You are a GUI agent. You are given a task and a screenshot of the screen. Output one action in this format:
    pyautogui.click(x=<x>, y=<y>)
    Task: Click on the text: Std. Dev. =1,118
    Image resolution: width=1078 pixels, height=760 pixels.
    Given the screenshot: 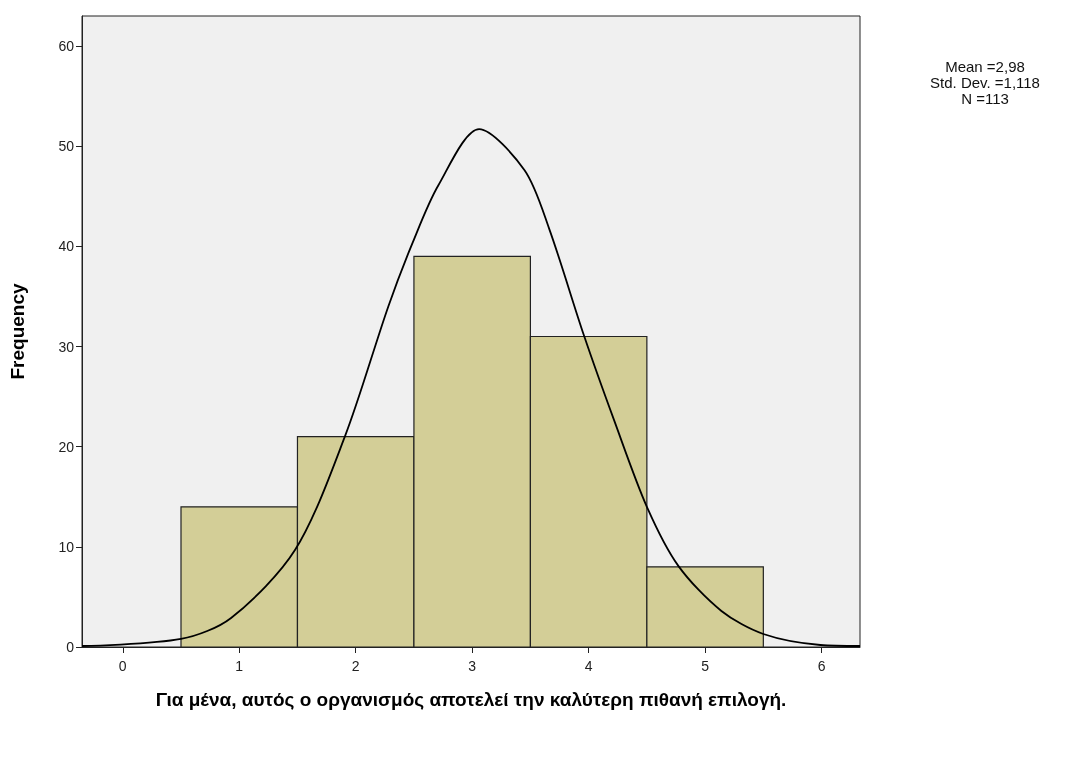 What is the action you would take?
    pyautogui.click(x=985, y=82)
    